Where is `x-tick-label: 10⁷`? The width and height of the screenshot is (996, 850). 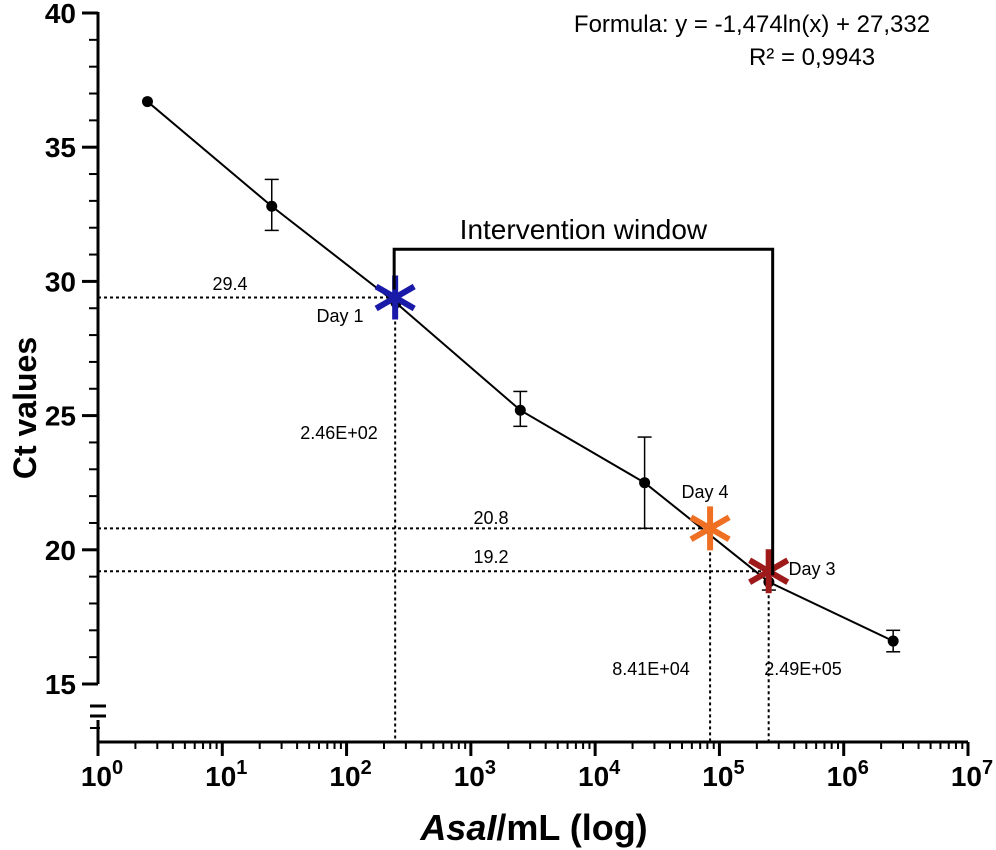
x-tick-label: 10⁷ is located at coordinates (972, 774).